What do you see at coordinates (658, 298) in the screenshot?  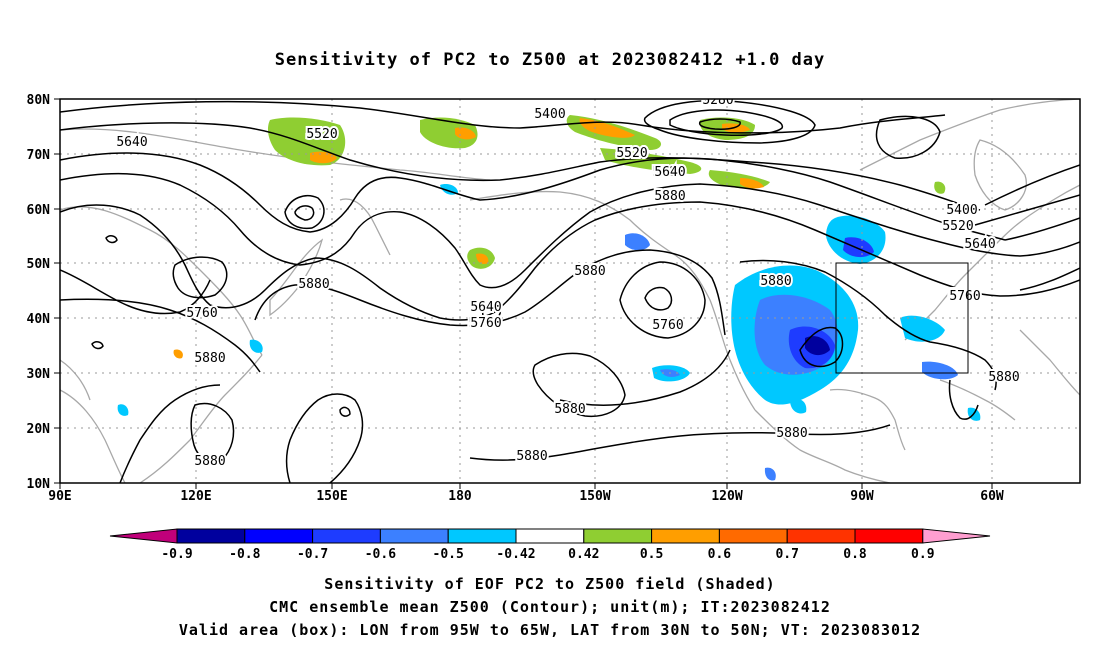 I see `contour-low-core` at bounding box center [658, 298].